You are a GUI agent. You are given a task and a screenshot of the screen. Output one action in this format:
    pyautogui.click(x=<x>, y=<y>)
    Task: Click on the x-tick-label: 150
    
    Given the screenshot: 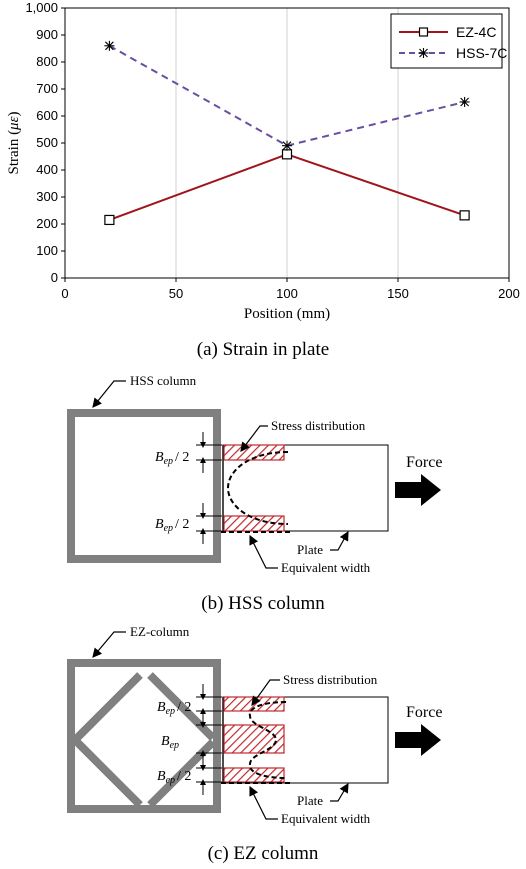 What is the action you would take?
    pyautogui.click(x=398, y=293)
    